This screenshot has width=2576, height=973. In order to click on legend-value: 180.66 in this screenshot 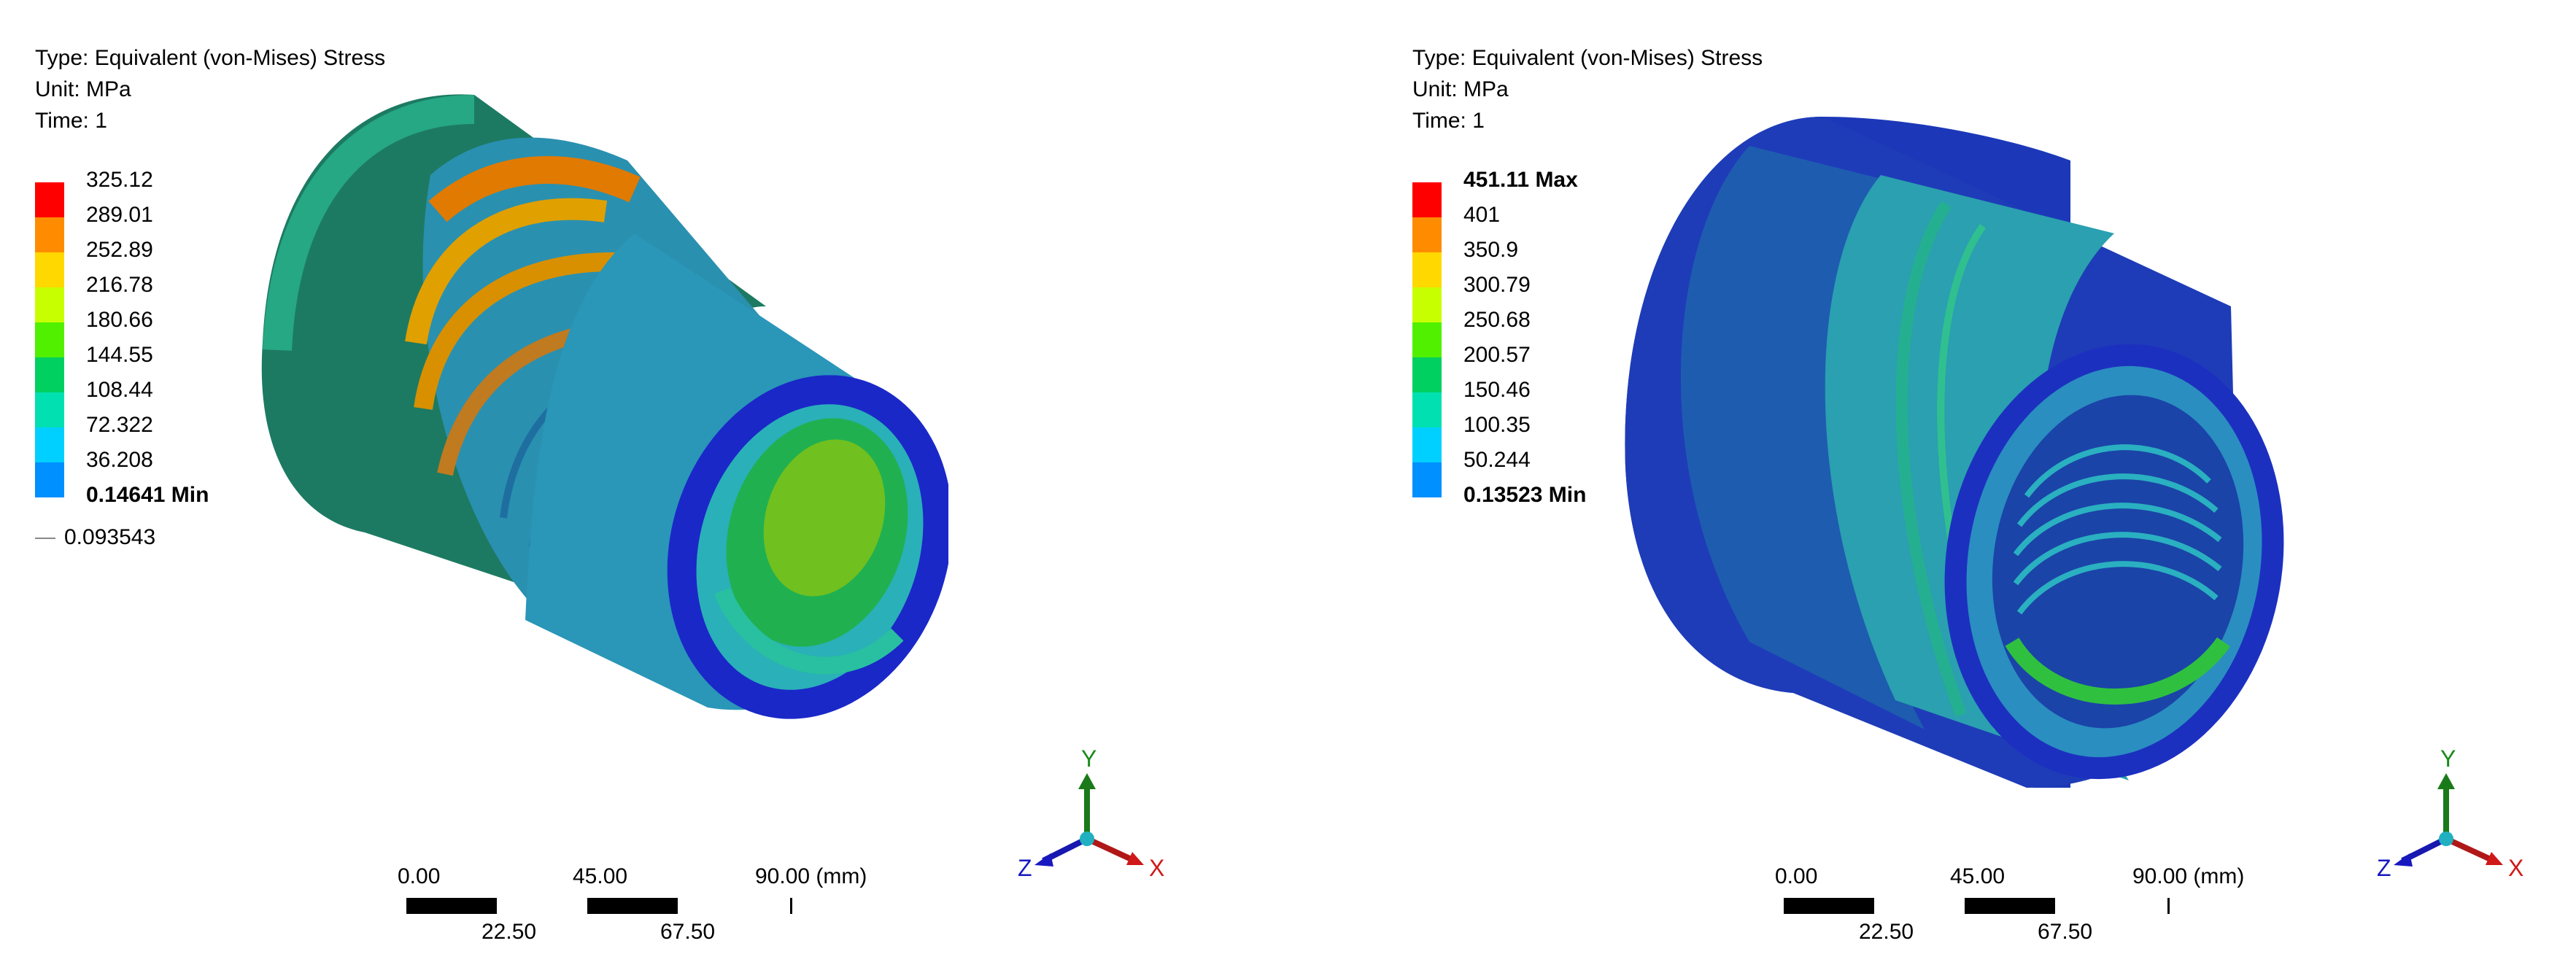, I will do `click(119, 320)`.